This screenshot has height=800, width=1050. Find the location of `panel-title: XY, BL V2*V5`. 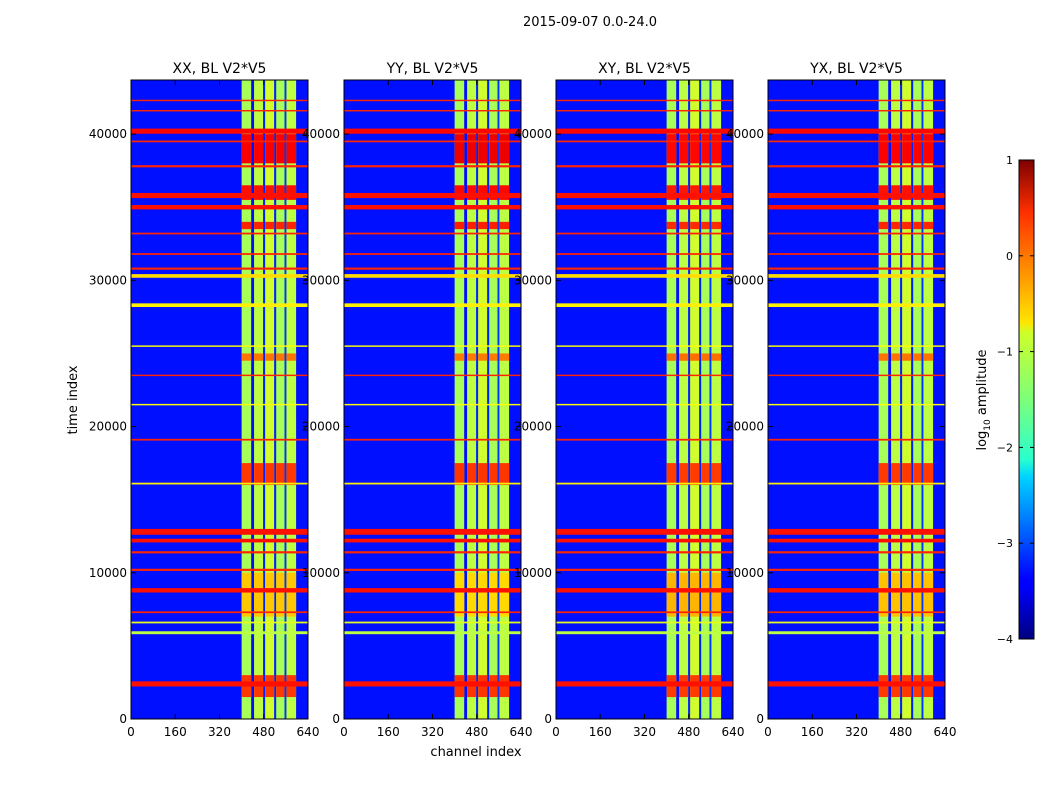

panel-title: XY, BL V2*V5 is located at coordinates (644, 69).